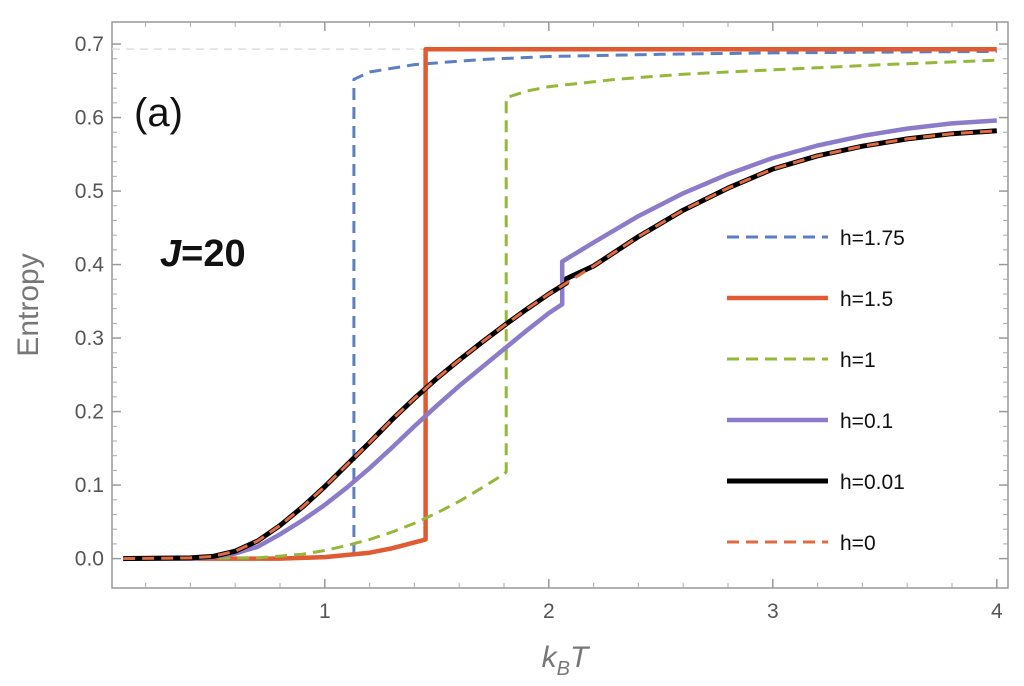 This screenshot has width=1024, height=686. I want to click on y-tick-label: 0.0, so click(89, 559).